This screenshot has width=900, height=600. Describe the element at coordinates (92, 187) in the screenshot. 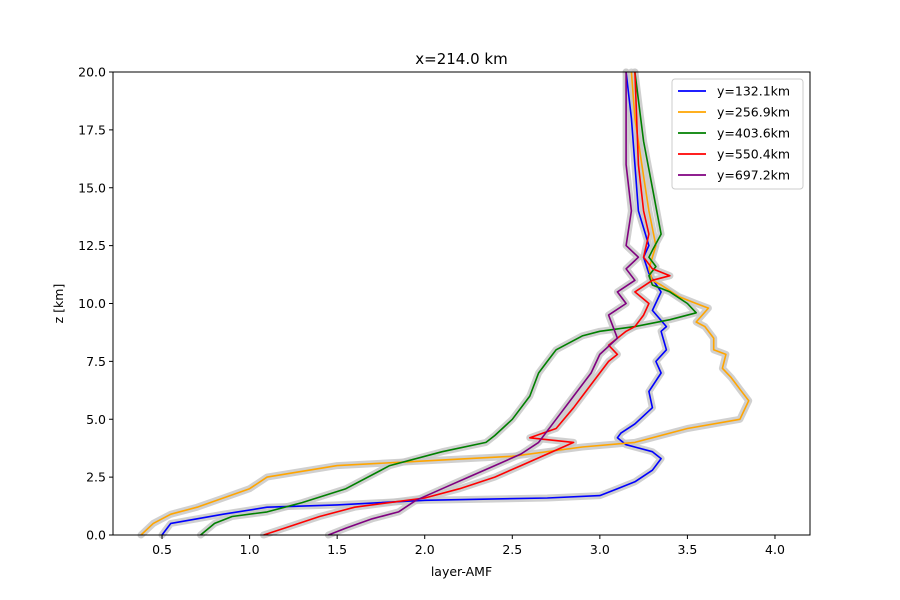

I see `y-tick-label: 15.0` at that location.